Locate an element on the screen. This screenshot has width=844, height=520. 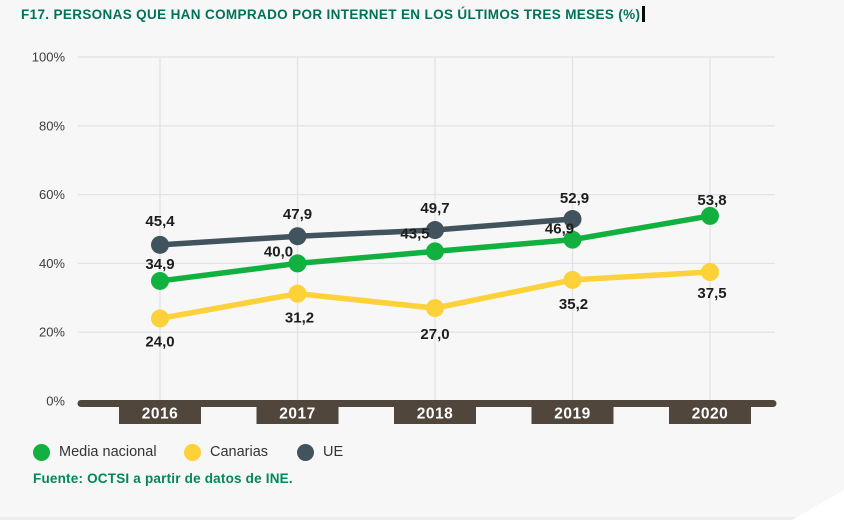
data-label-media-nacional: 34,9 is located at coordinates (159, 264).